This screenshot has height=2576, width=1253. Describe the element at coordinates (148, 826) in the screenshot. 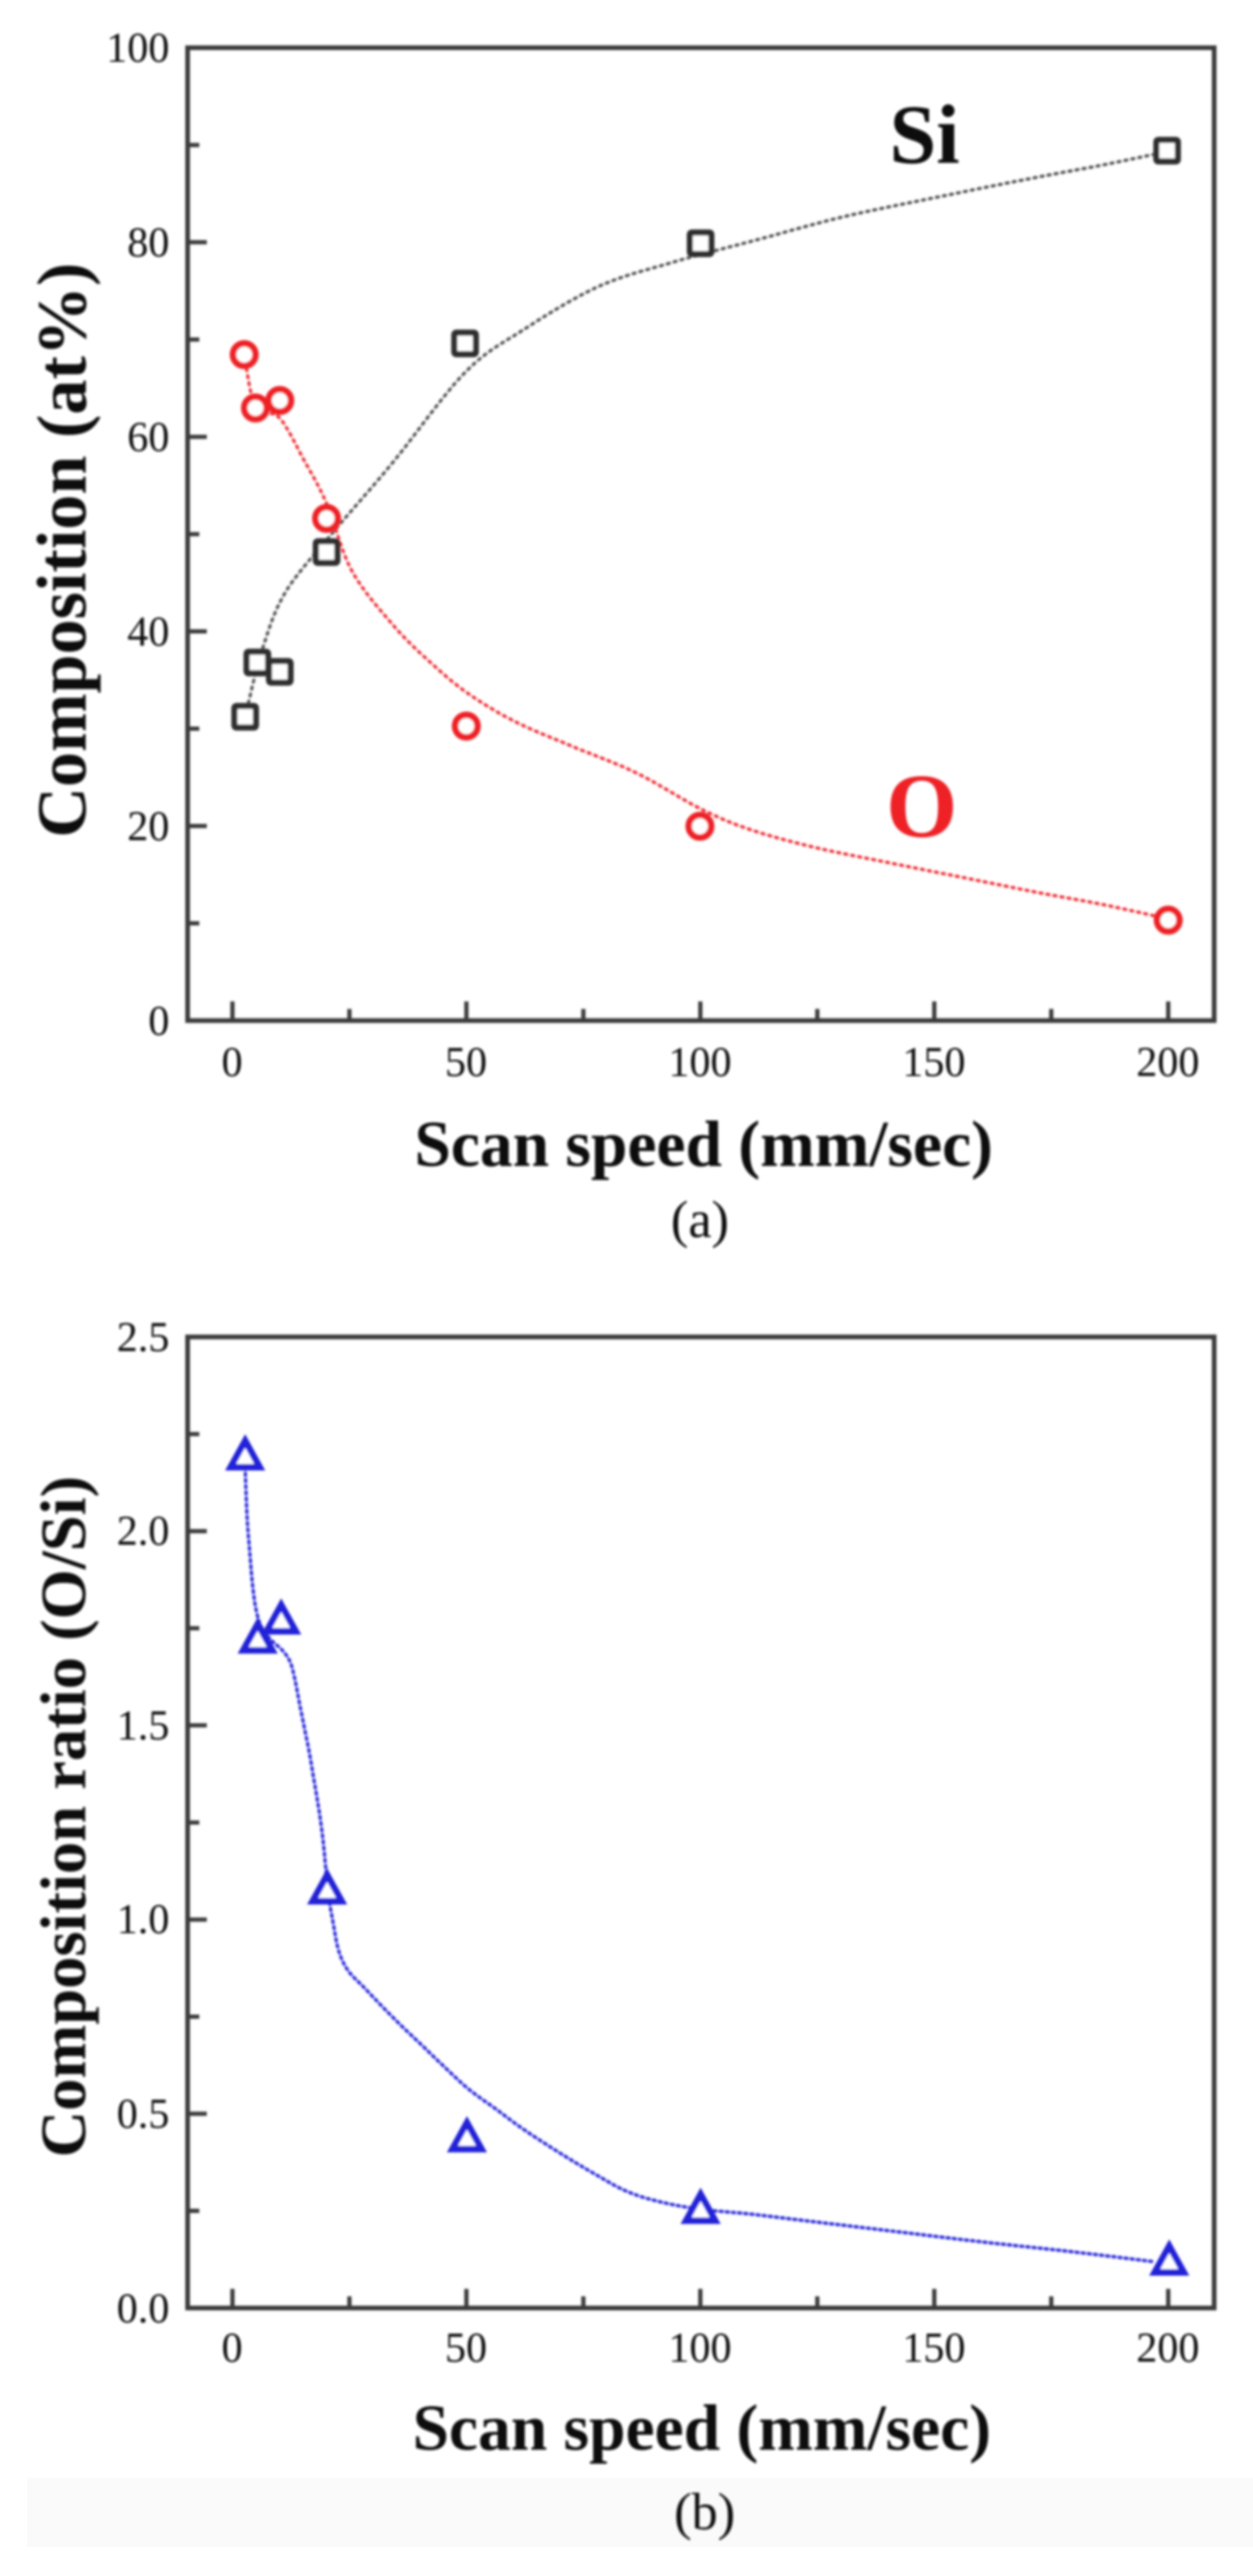

I see `svg-text: 20` at that location.